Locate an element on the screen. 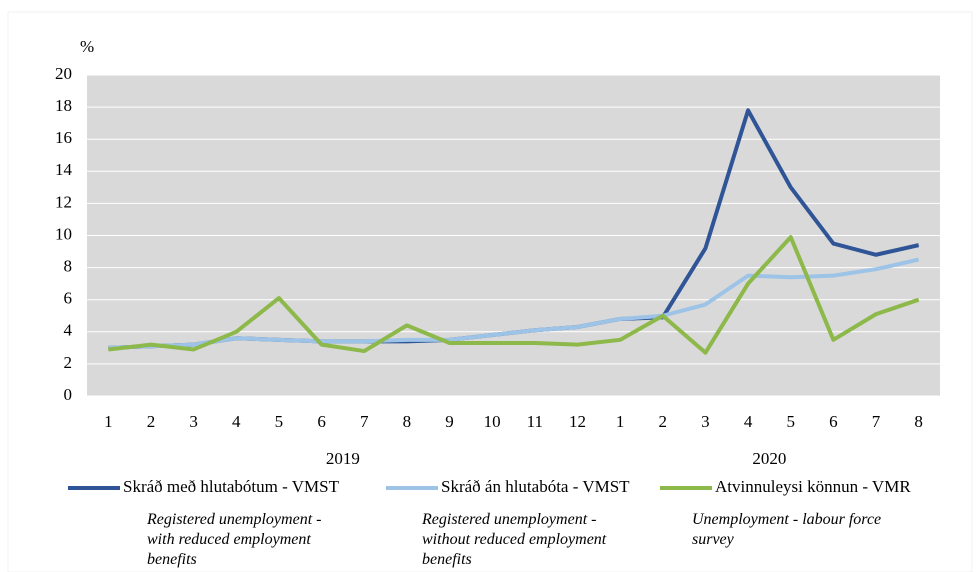 The image size is (980, 572). legend-label: Atvinnuleysi könnun - VMR is located at coordinates (813, 486).